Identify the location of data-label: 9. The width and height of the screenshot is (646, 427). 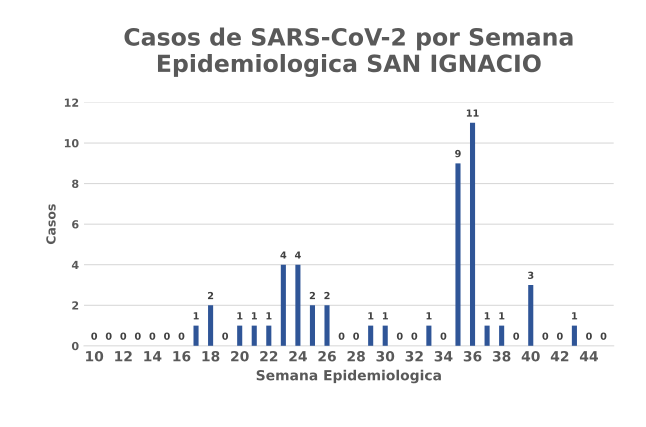
(458, 154).